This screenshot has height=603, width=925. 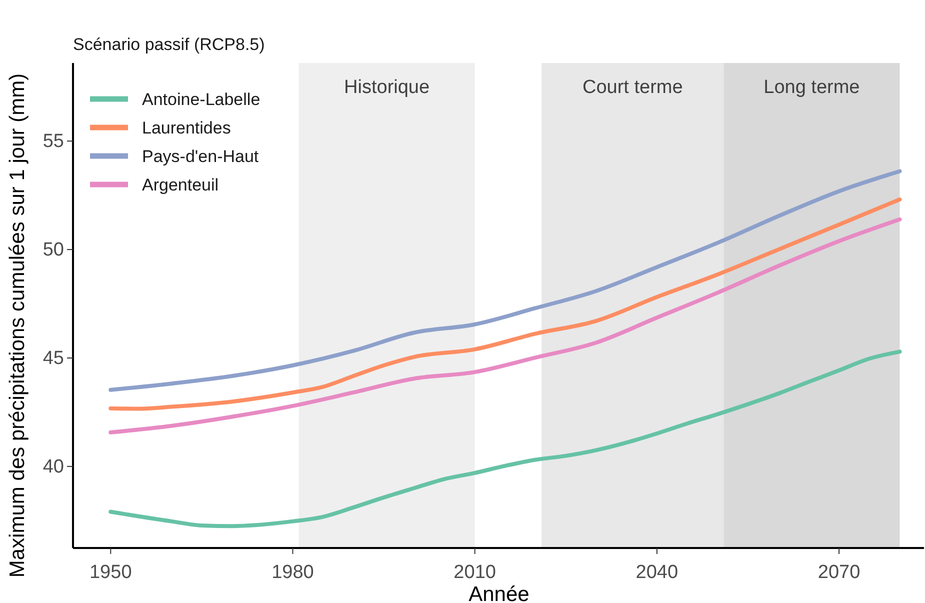 What do you see at coordinates (169, 44) in the screenshot?
I see `chart-title: Scénario passif (RCP8.5)` at bounding box center [169, 44].